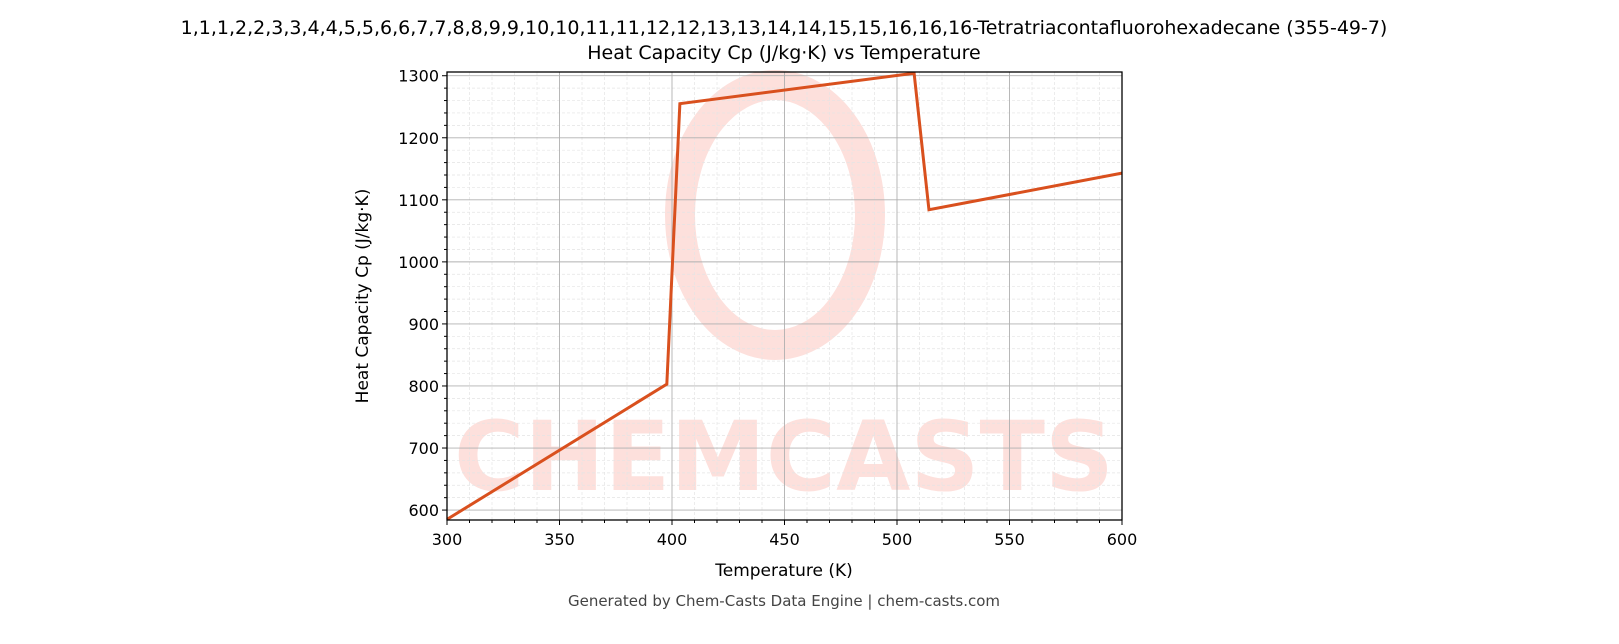 The image size is (1619, 644). Describe the element at coordinates (784, 53) in the screenshot. I see `chart-subtitle: Heat Capacity Cp (J/kg·K) vs Temperature` at that location.